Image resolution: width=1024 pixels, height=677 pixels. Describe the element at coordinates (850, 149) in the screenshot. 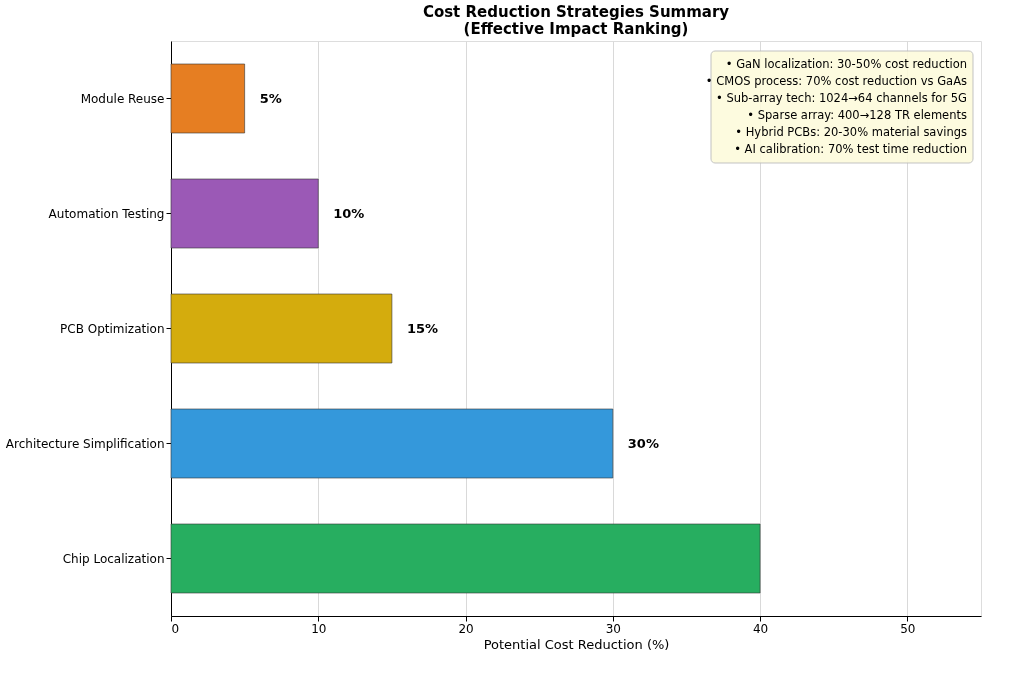

I see `annotation: • AI calibration: 70% test time reduction` at that location.